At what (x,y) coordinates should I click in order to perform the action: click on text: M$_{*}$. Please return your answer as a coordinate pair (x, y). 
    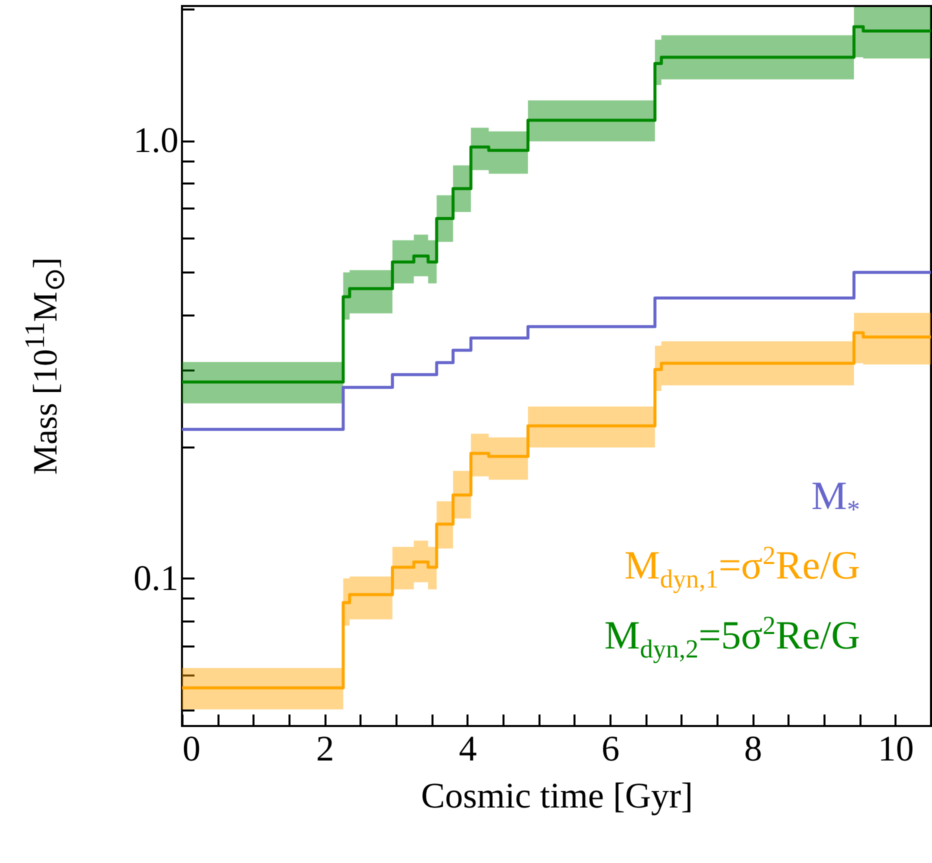
    Looking at the image, I should click on (835, 499).